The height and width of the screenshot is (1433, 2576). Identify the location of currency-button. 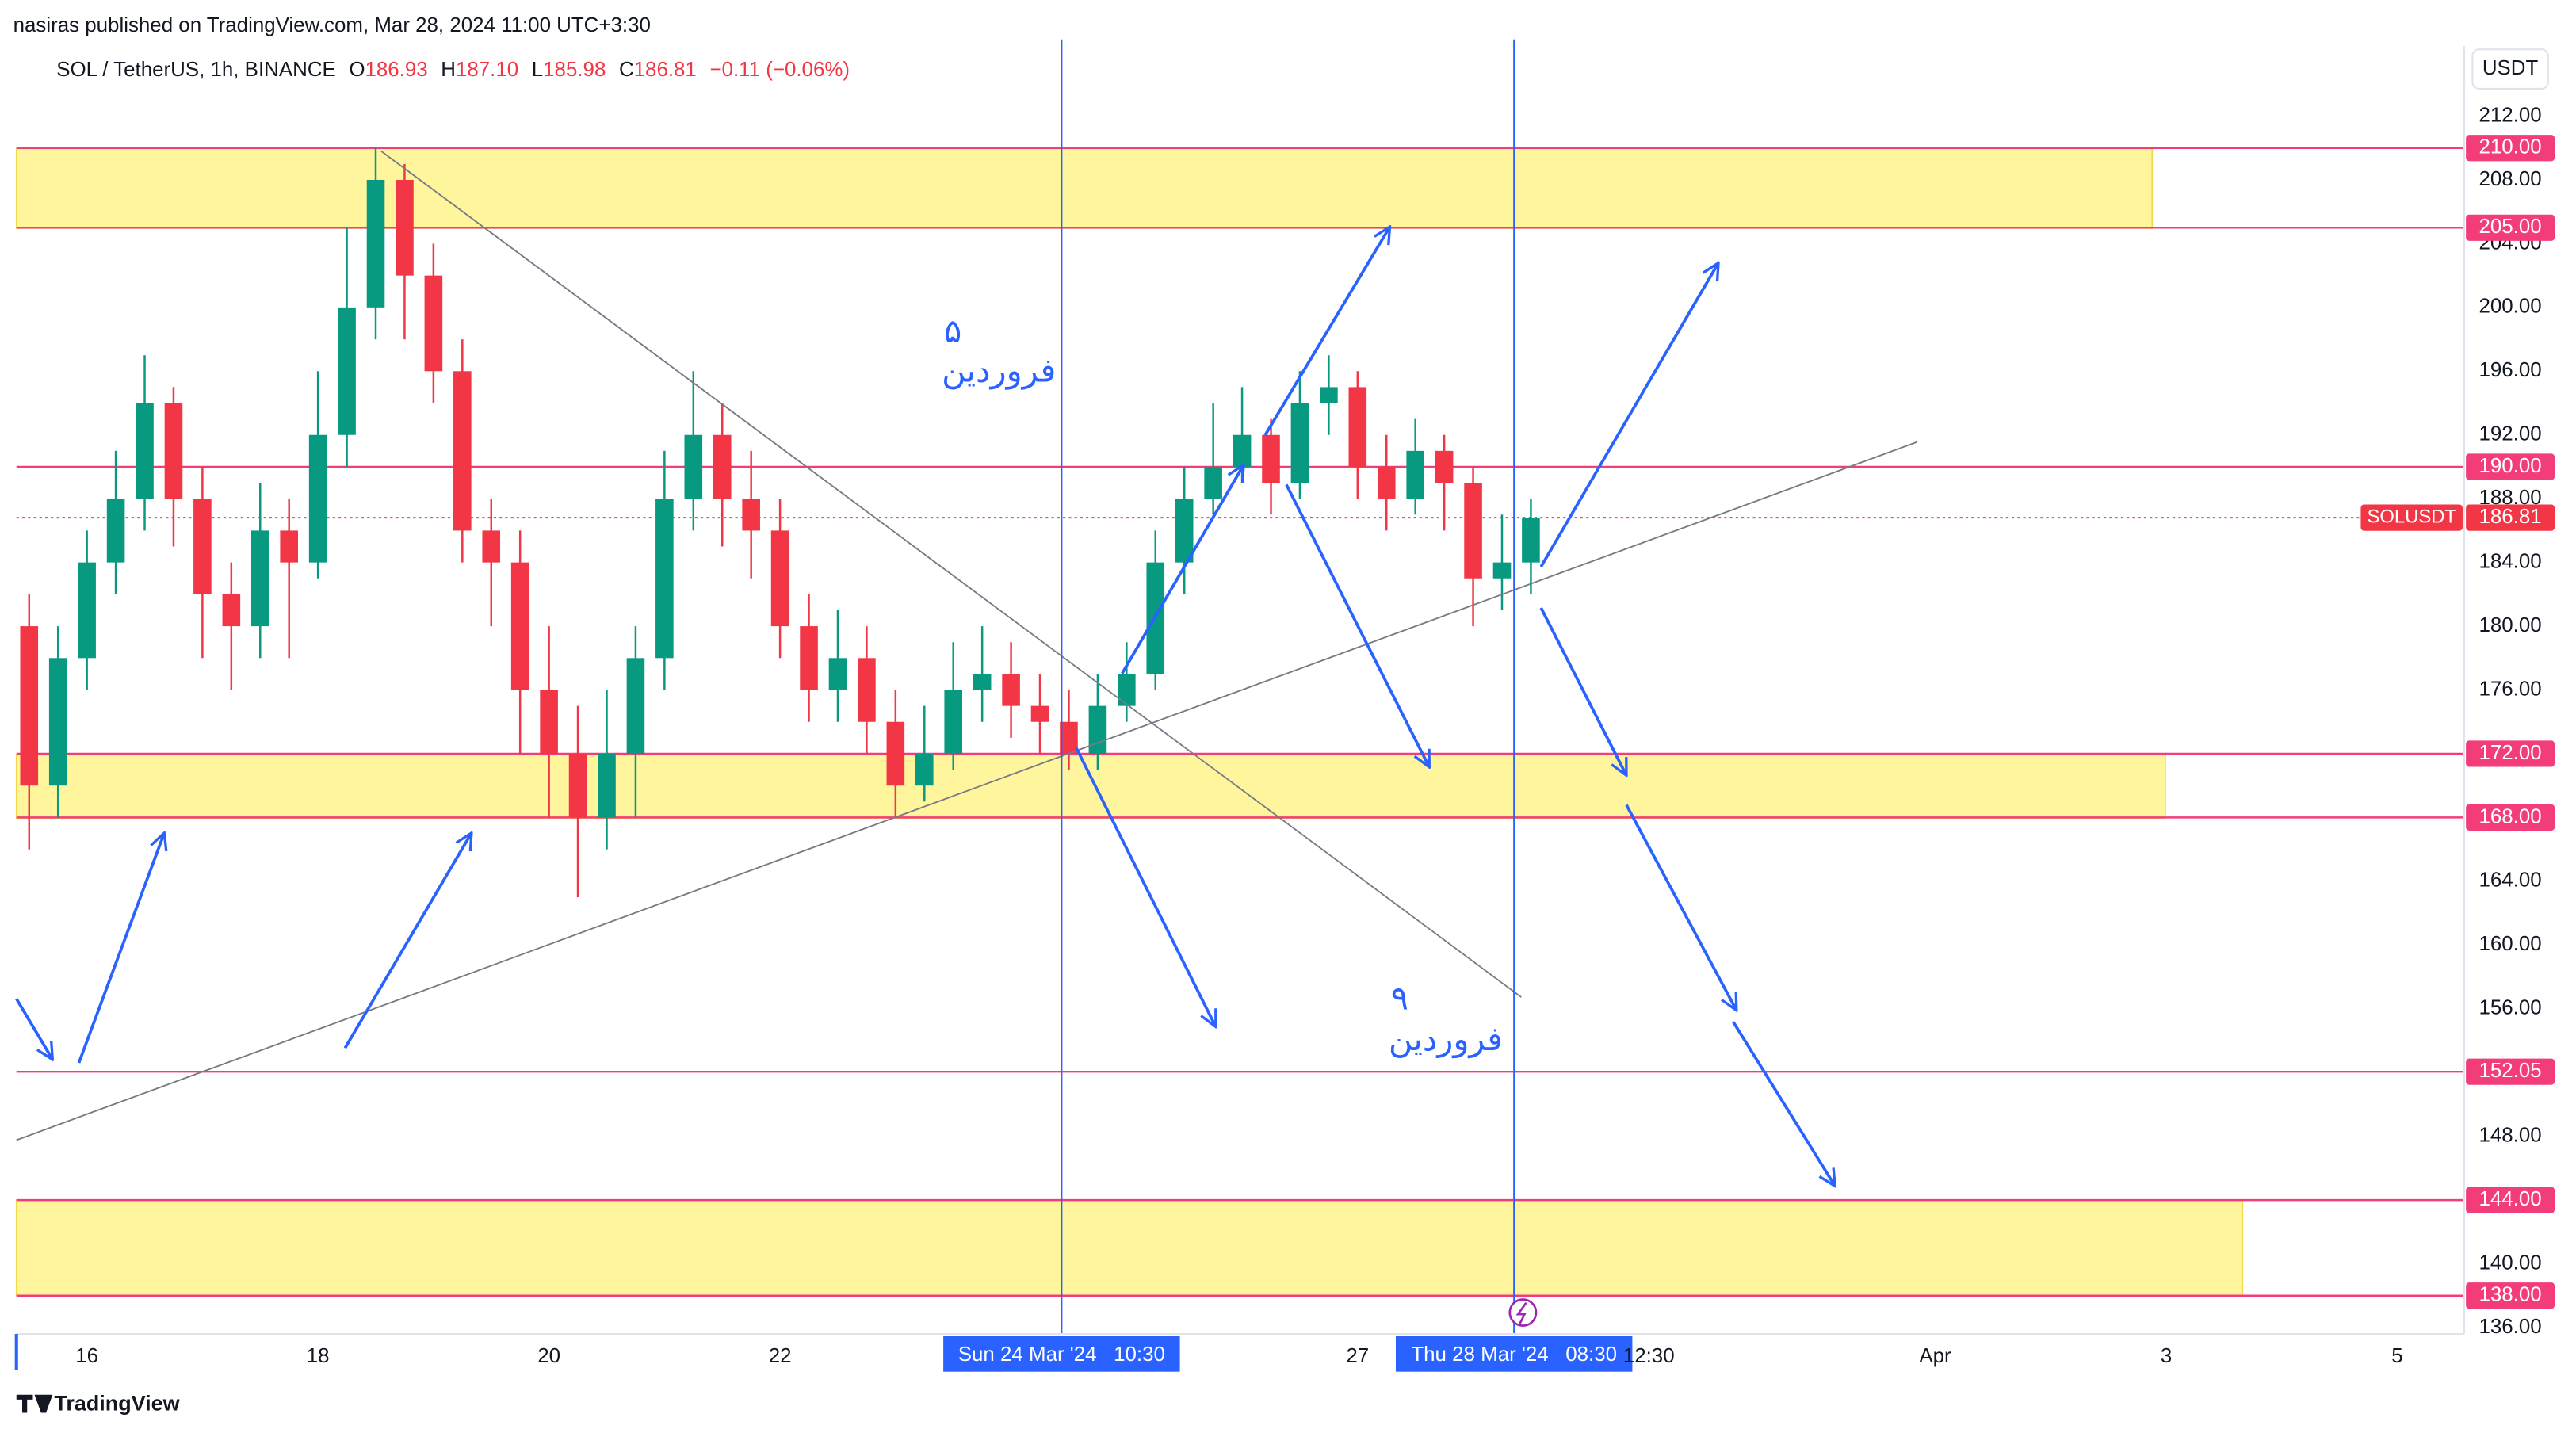
(2510, 69).